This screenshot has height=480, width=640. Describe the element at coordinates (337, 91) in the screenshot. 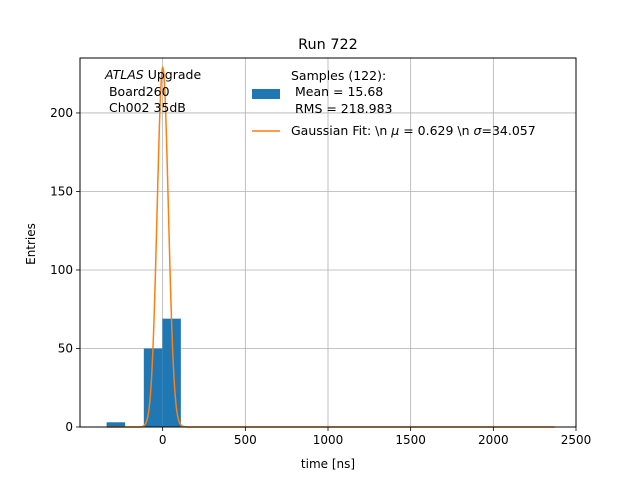

I see `legend-histogram-mean: Mean = 15.68` at that location.